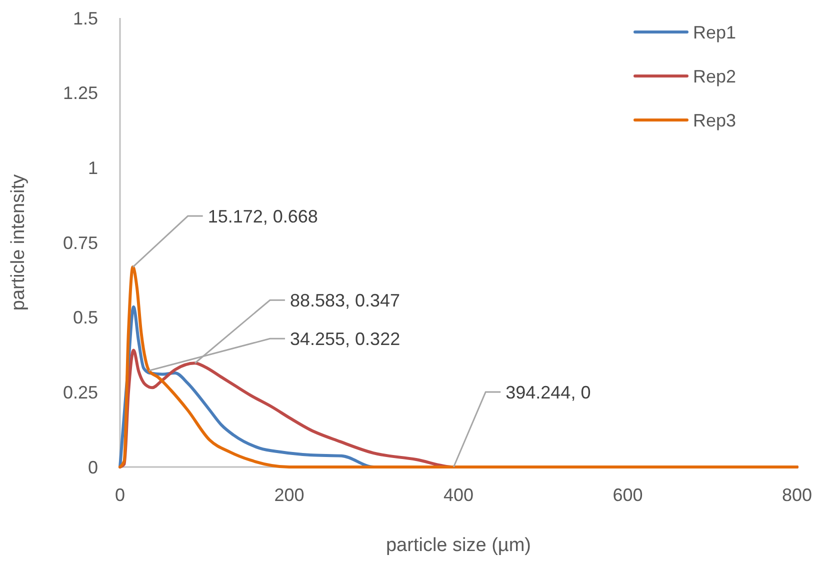 The image size is (817, 565). I want to click on x-tick-label: 200, so click(289, 495).